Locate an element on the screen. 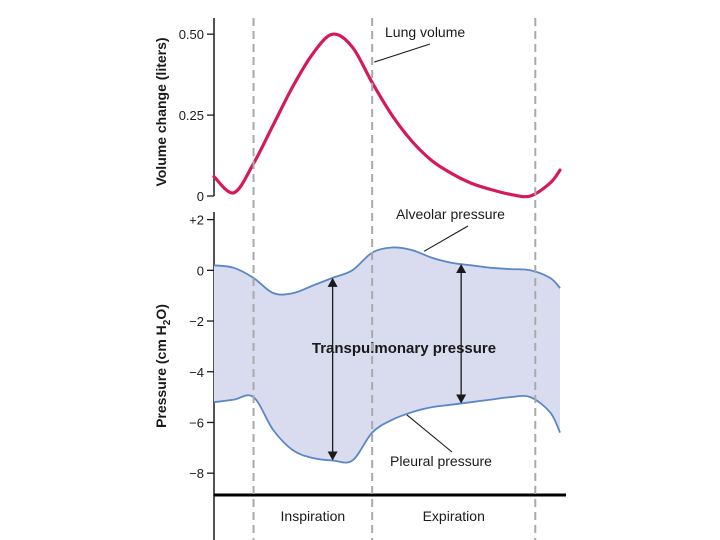 The width and height of the screenshot is (720, 540). volume-y-ticks: 0 0.25 0.50 is located at coordinates (197, 111).